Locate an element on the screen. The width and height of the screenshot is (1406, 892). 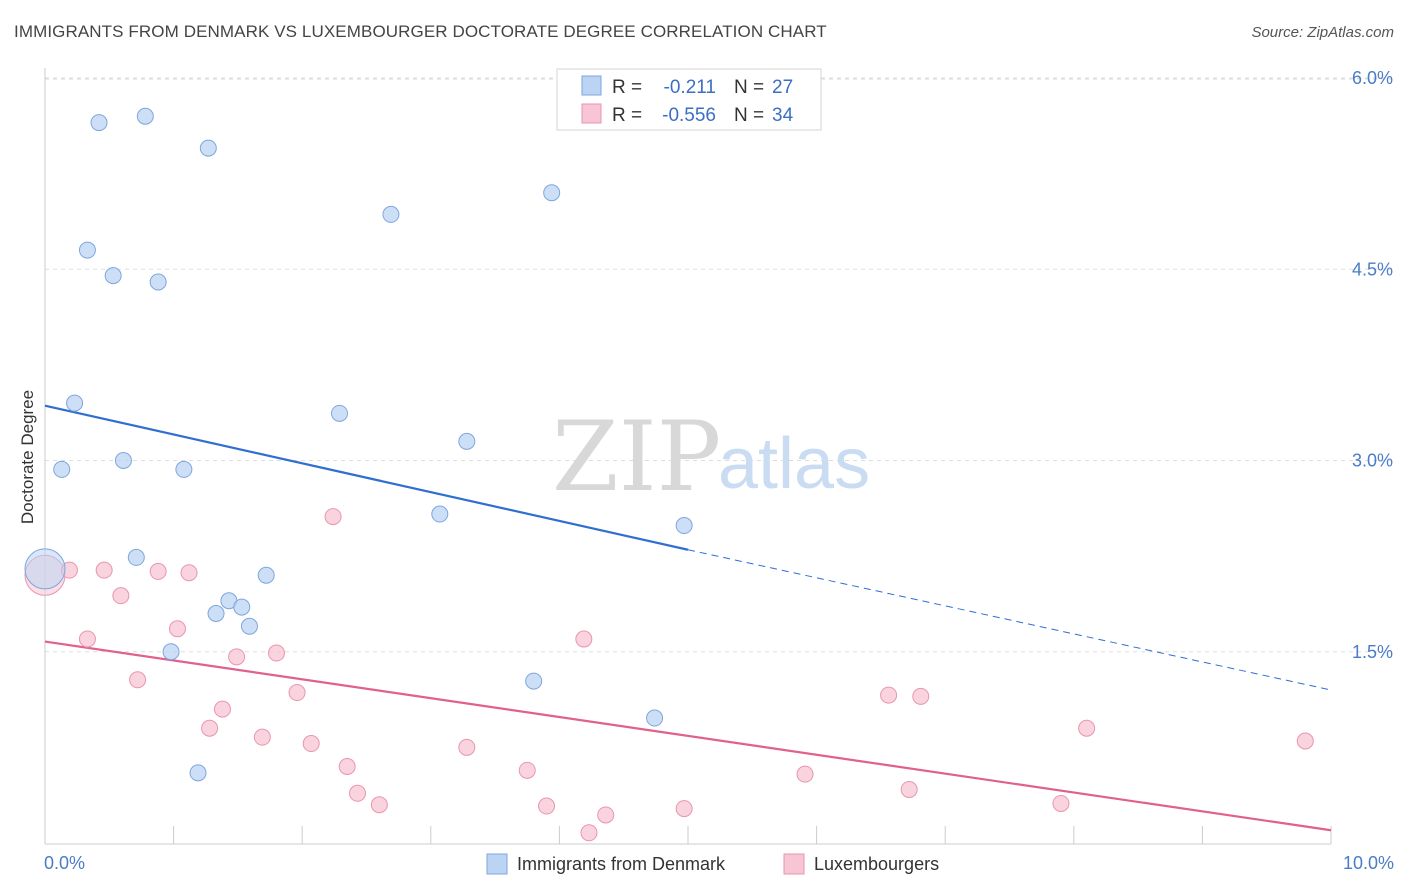
y-tick-label: 1.5% is located at coordinates (1372, 652).